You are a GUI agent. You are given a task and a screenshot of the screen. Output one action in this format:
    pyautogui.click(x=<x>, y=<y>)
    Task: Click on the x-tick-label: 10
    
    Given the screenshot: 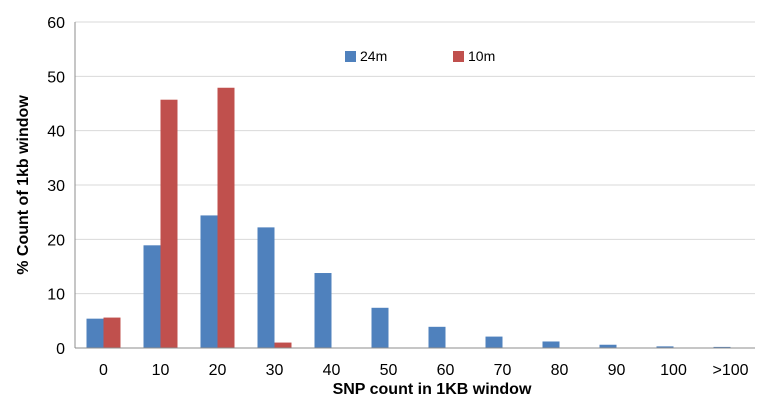 What is the action you would take?
    pyautogui.click(x=161, y=370)
    